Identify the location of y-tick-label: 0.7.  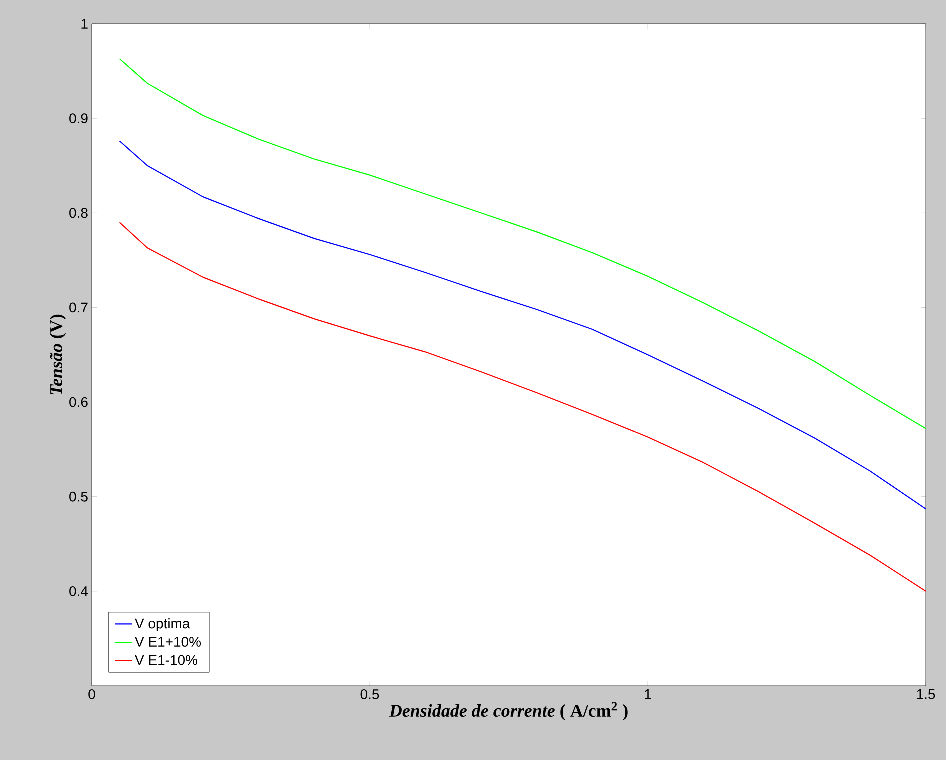
(79, 307).